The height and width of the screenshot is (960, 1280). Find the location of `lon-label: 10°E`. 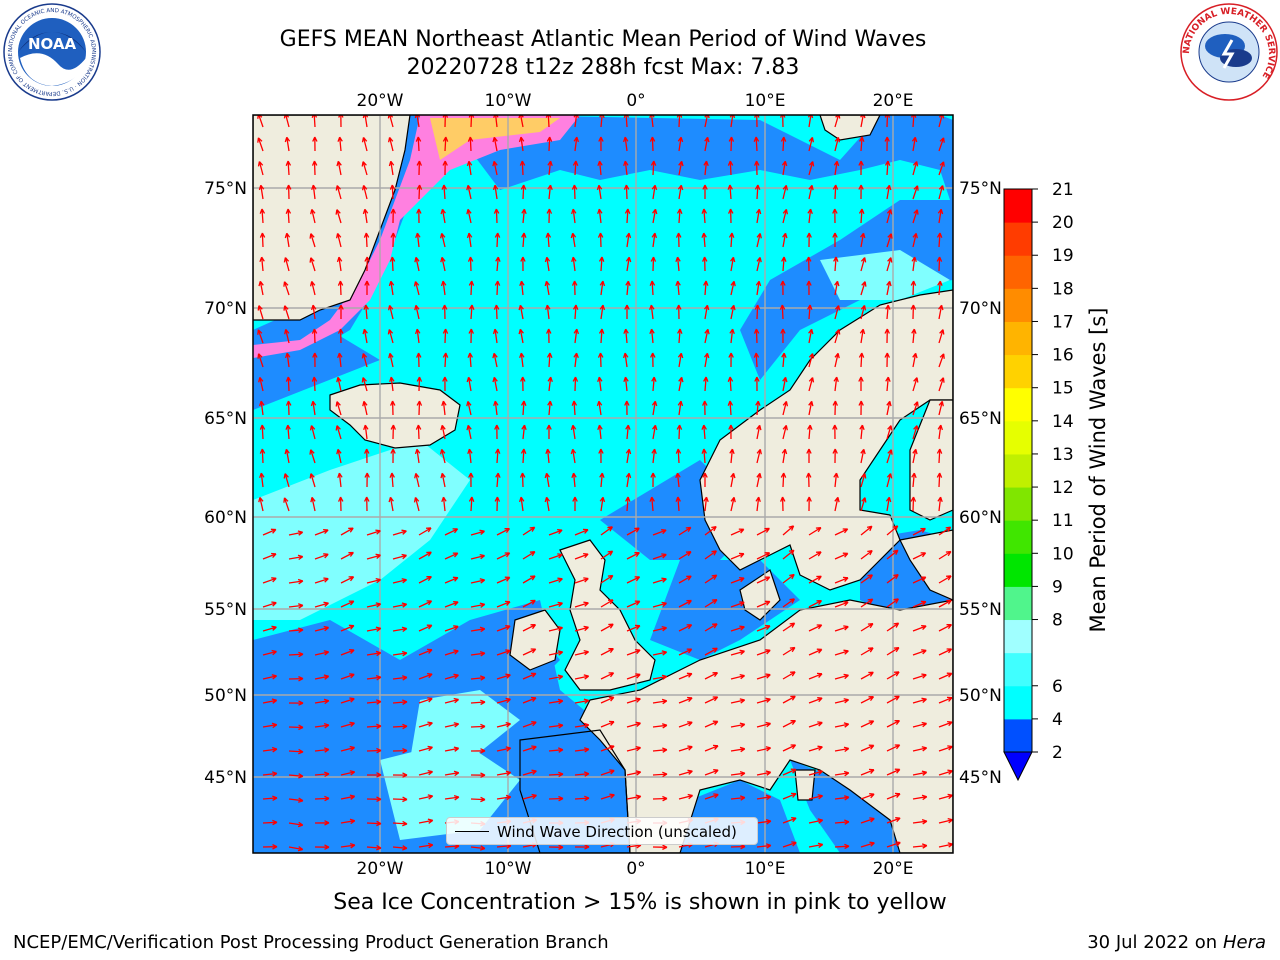

lon-label: 10°E is located at coordinates (765, 101).